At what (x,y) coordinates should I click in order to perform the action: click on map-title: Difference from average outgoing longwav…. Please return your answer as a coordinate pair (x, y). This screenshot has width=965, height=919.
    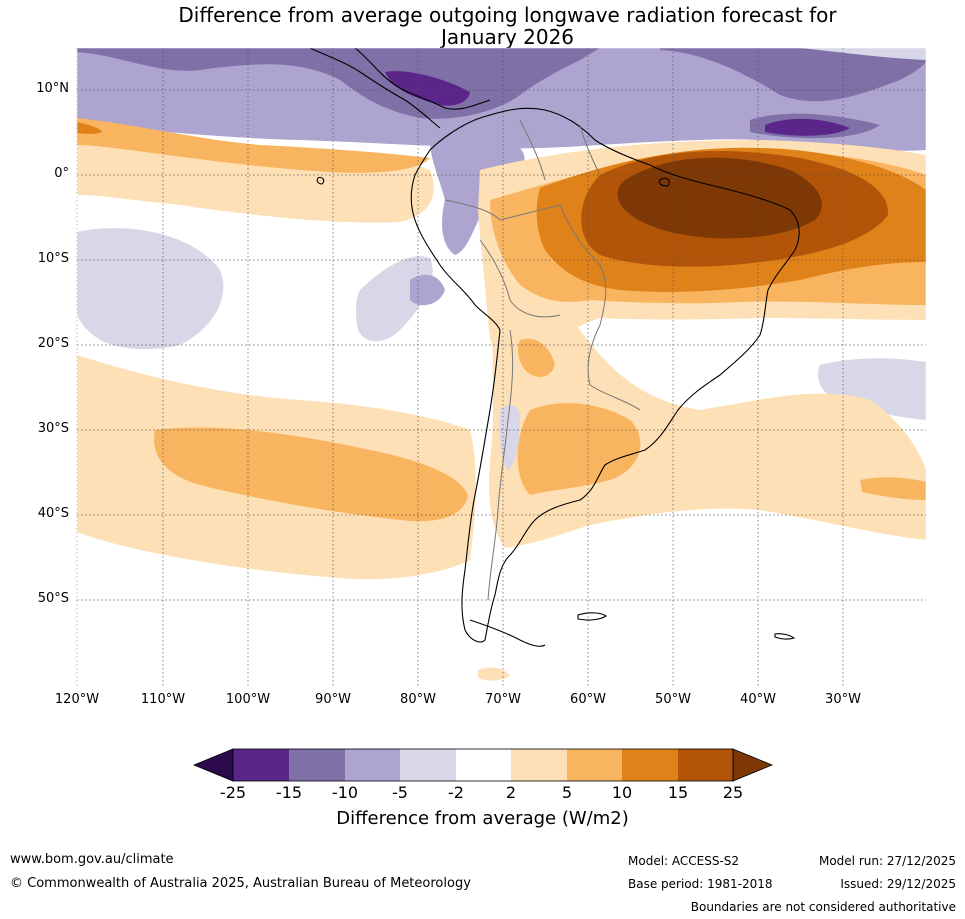
    Looking at the image, I should click on (482, 26).